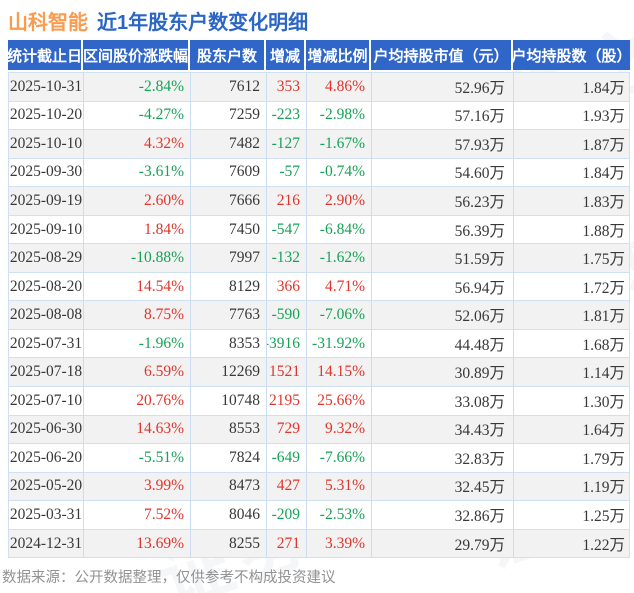 The height and width of the screenshot is (593, 634). I want to click on cell-price-change: 20.76%, so click(137, 401).